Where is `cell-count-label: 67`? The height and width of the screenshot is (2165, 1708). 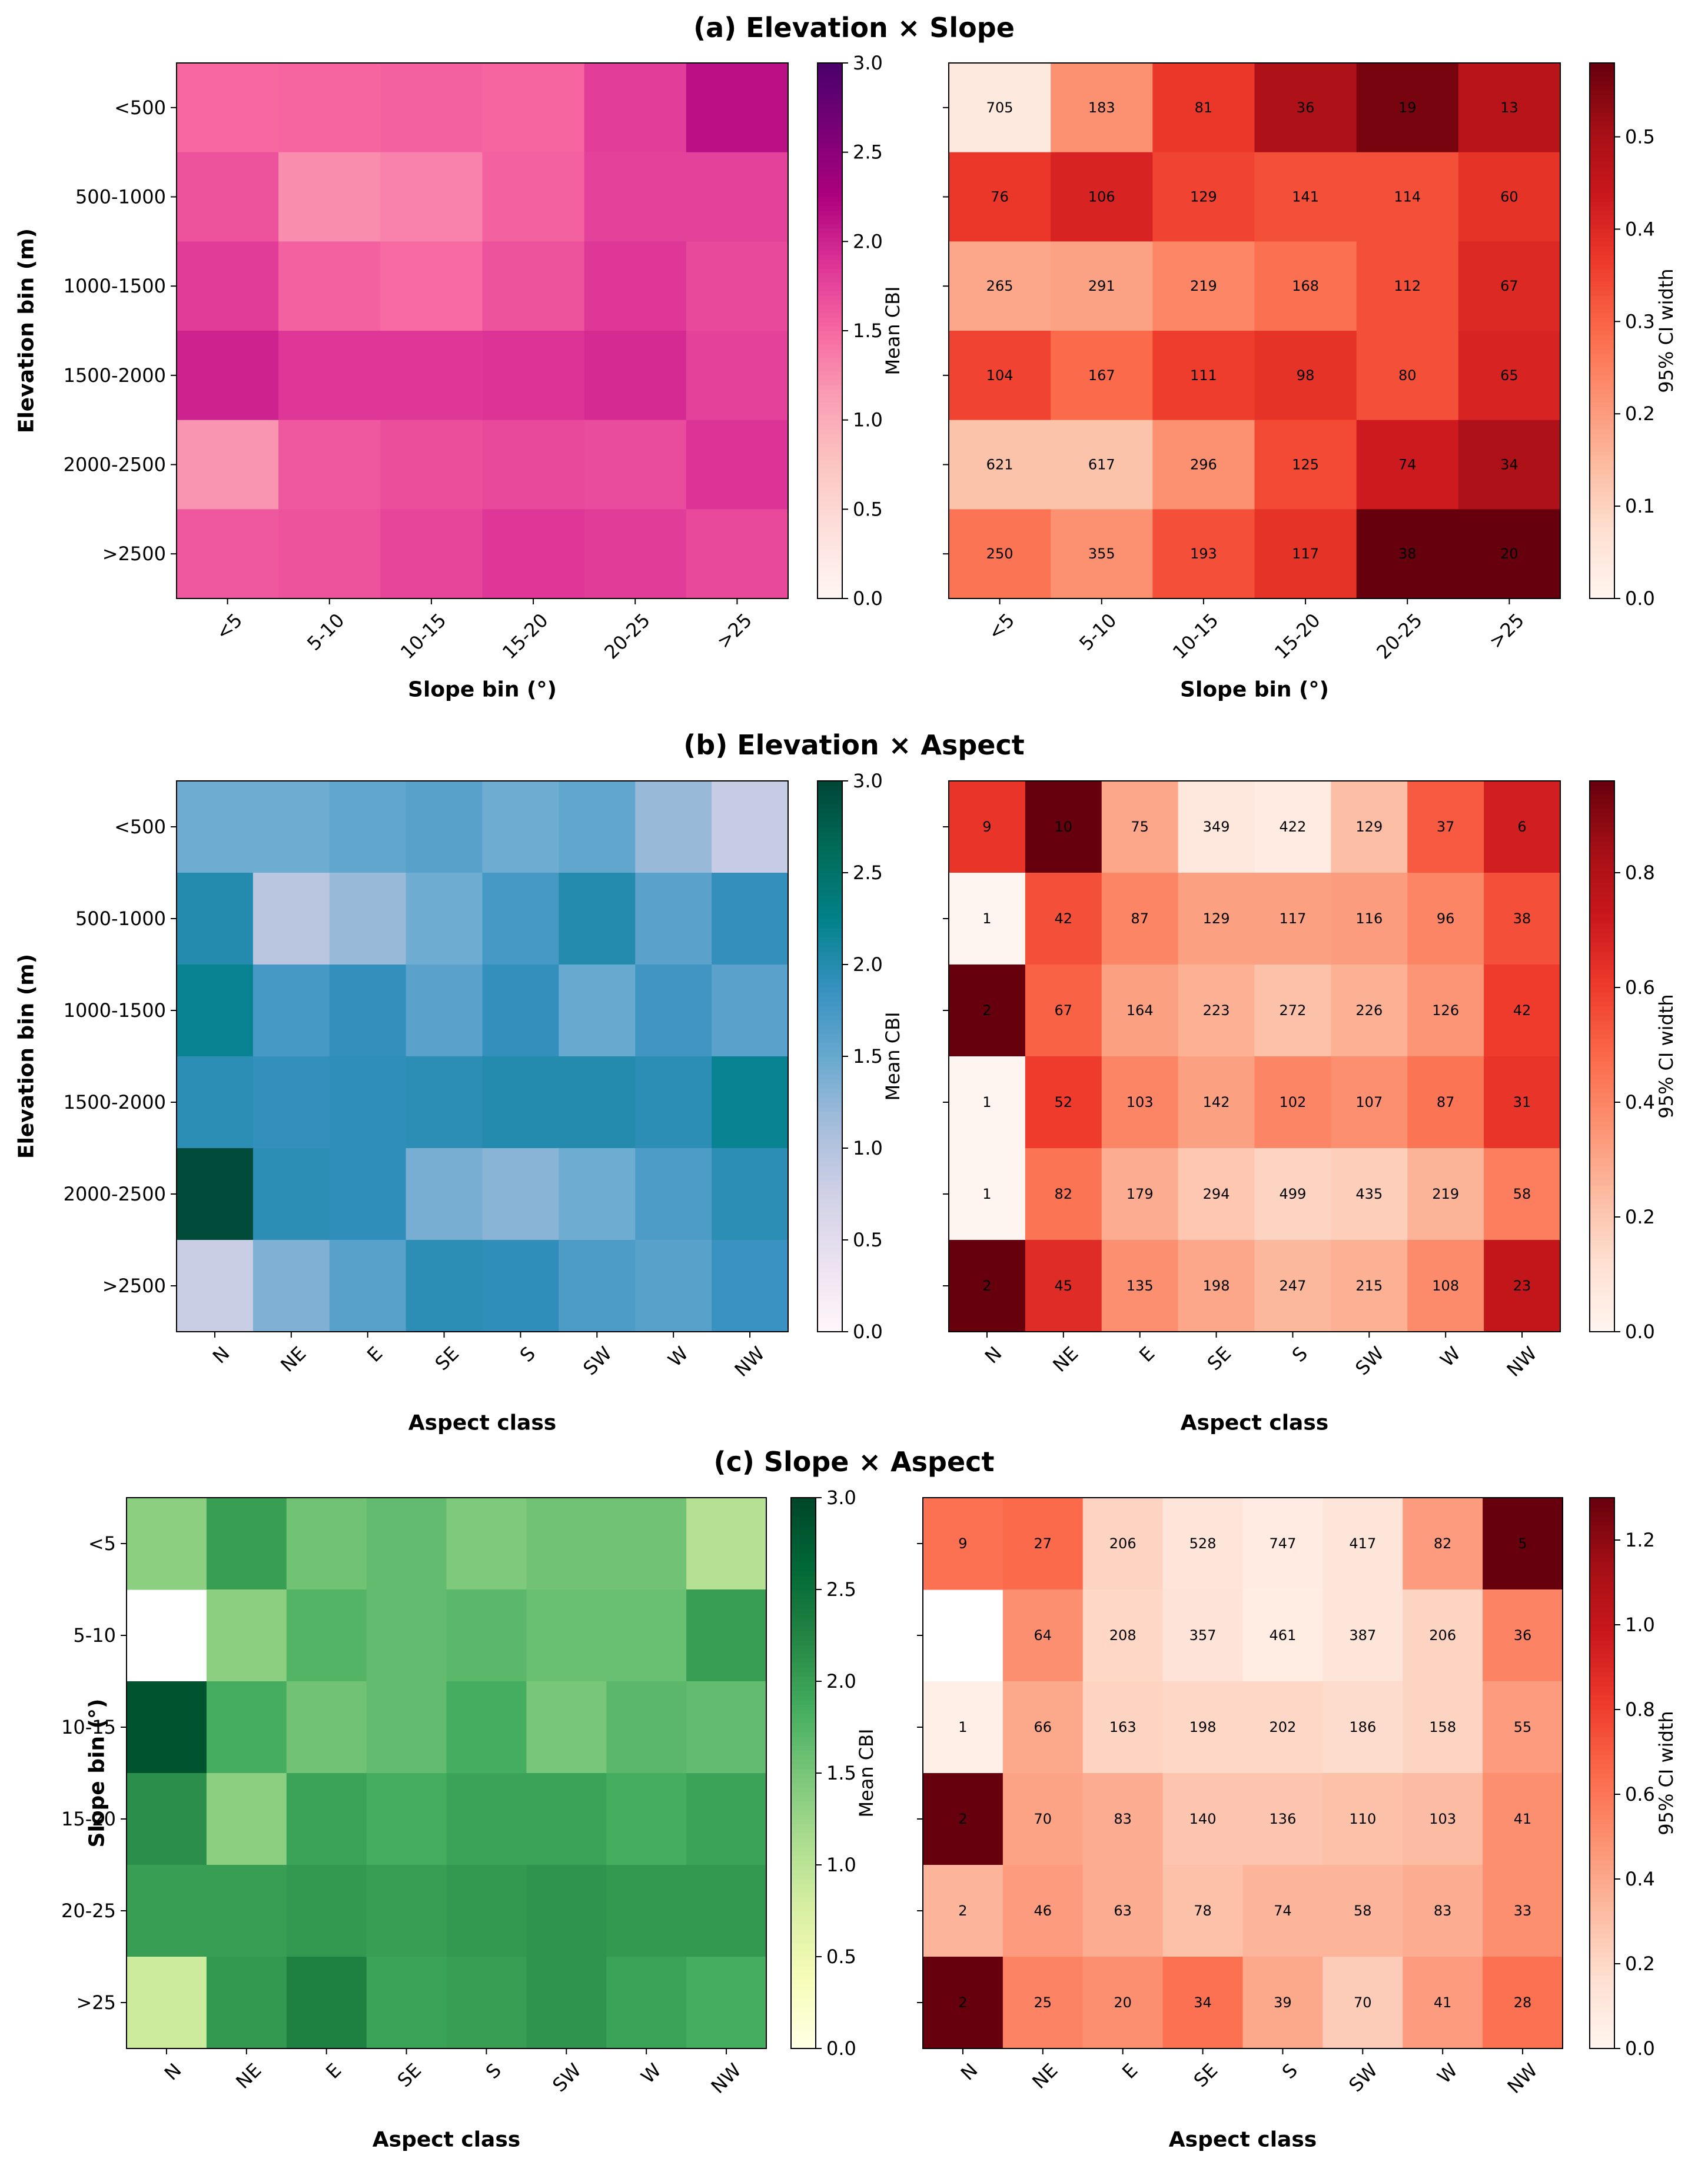 cell-count-label: 67 is located at coordinates (1509, 286).